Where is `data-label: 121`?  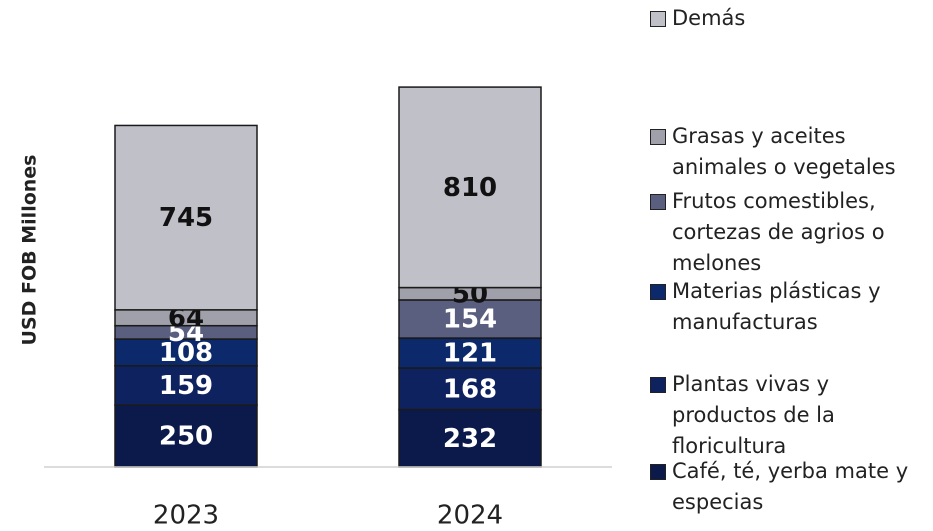 data-label: 121 is located at coordinates (470, 354).